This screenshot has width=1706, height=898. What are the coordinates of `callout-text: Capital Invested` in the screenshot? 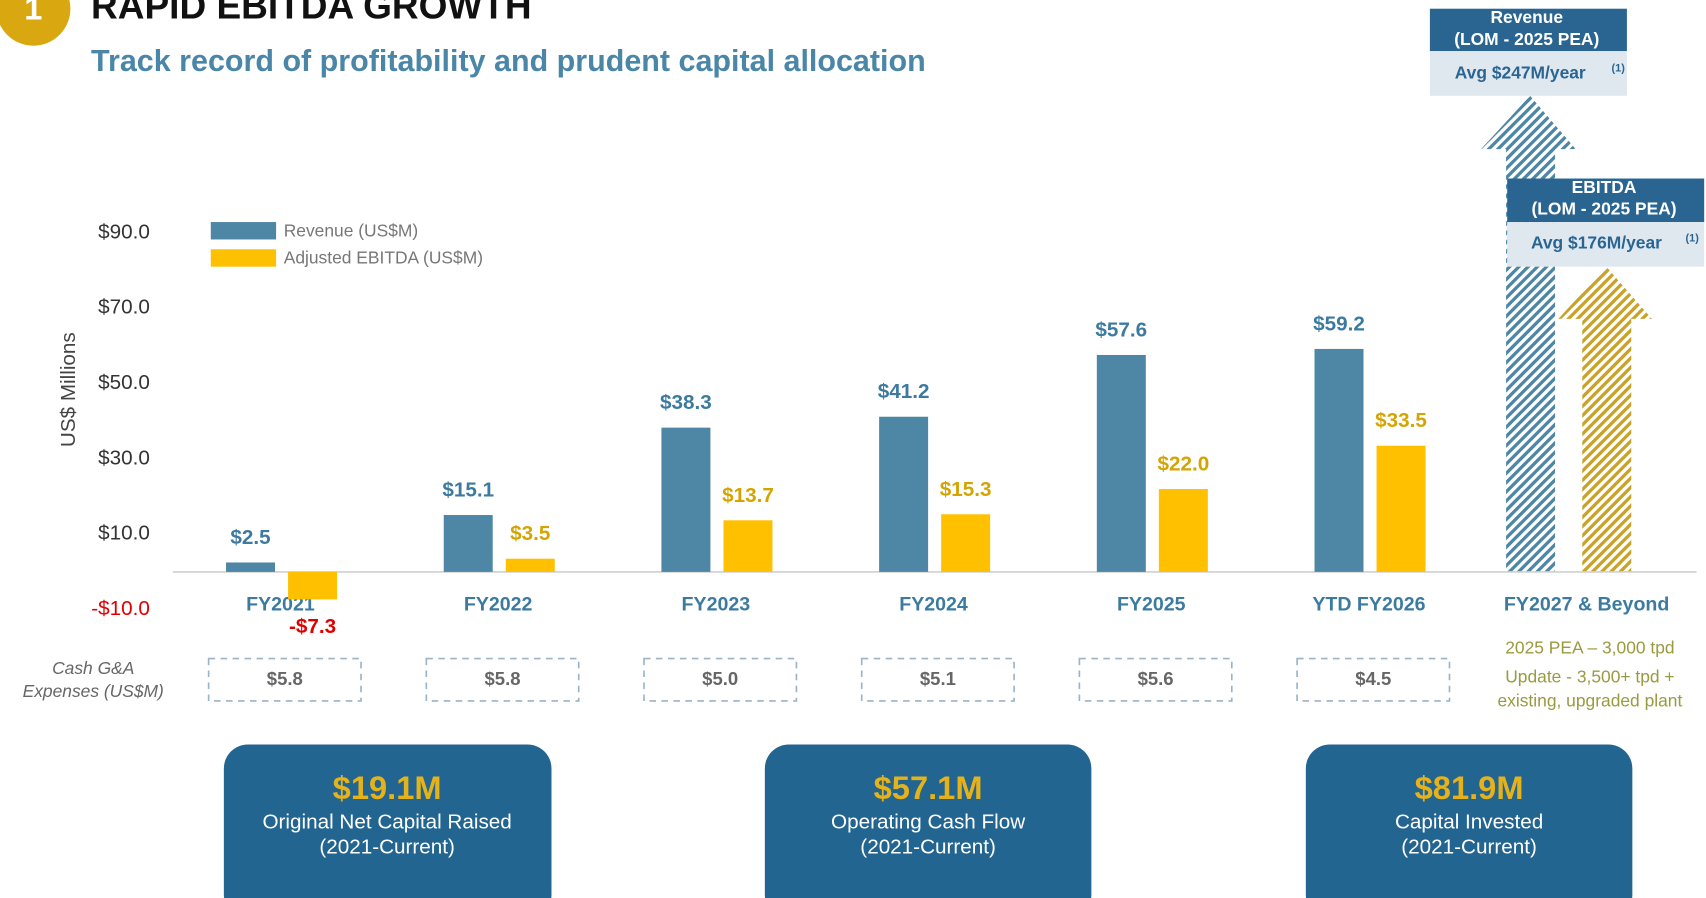 It's located at (1469, 821).